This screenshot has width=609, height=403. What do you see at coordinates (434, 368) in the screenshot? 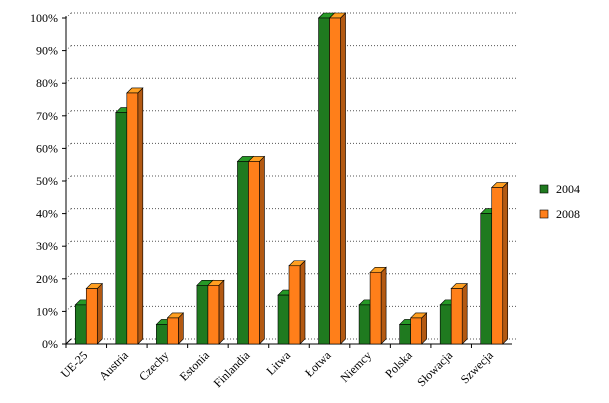
I see `x-tick-label: Słowacja` at bounding box center [434, 368].